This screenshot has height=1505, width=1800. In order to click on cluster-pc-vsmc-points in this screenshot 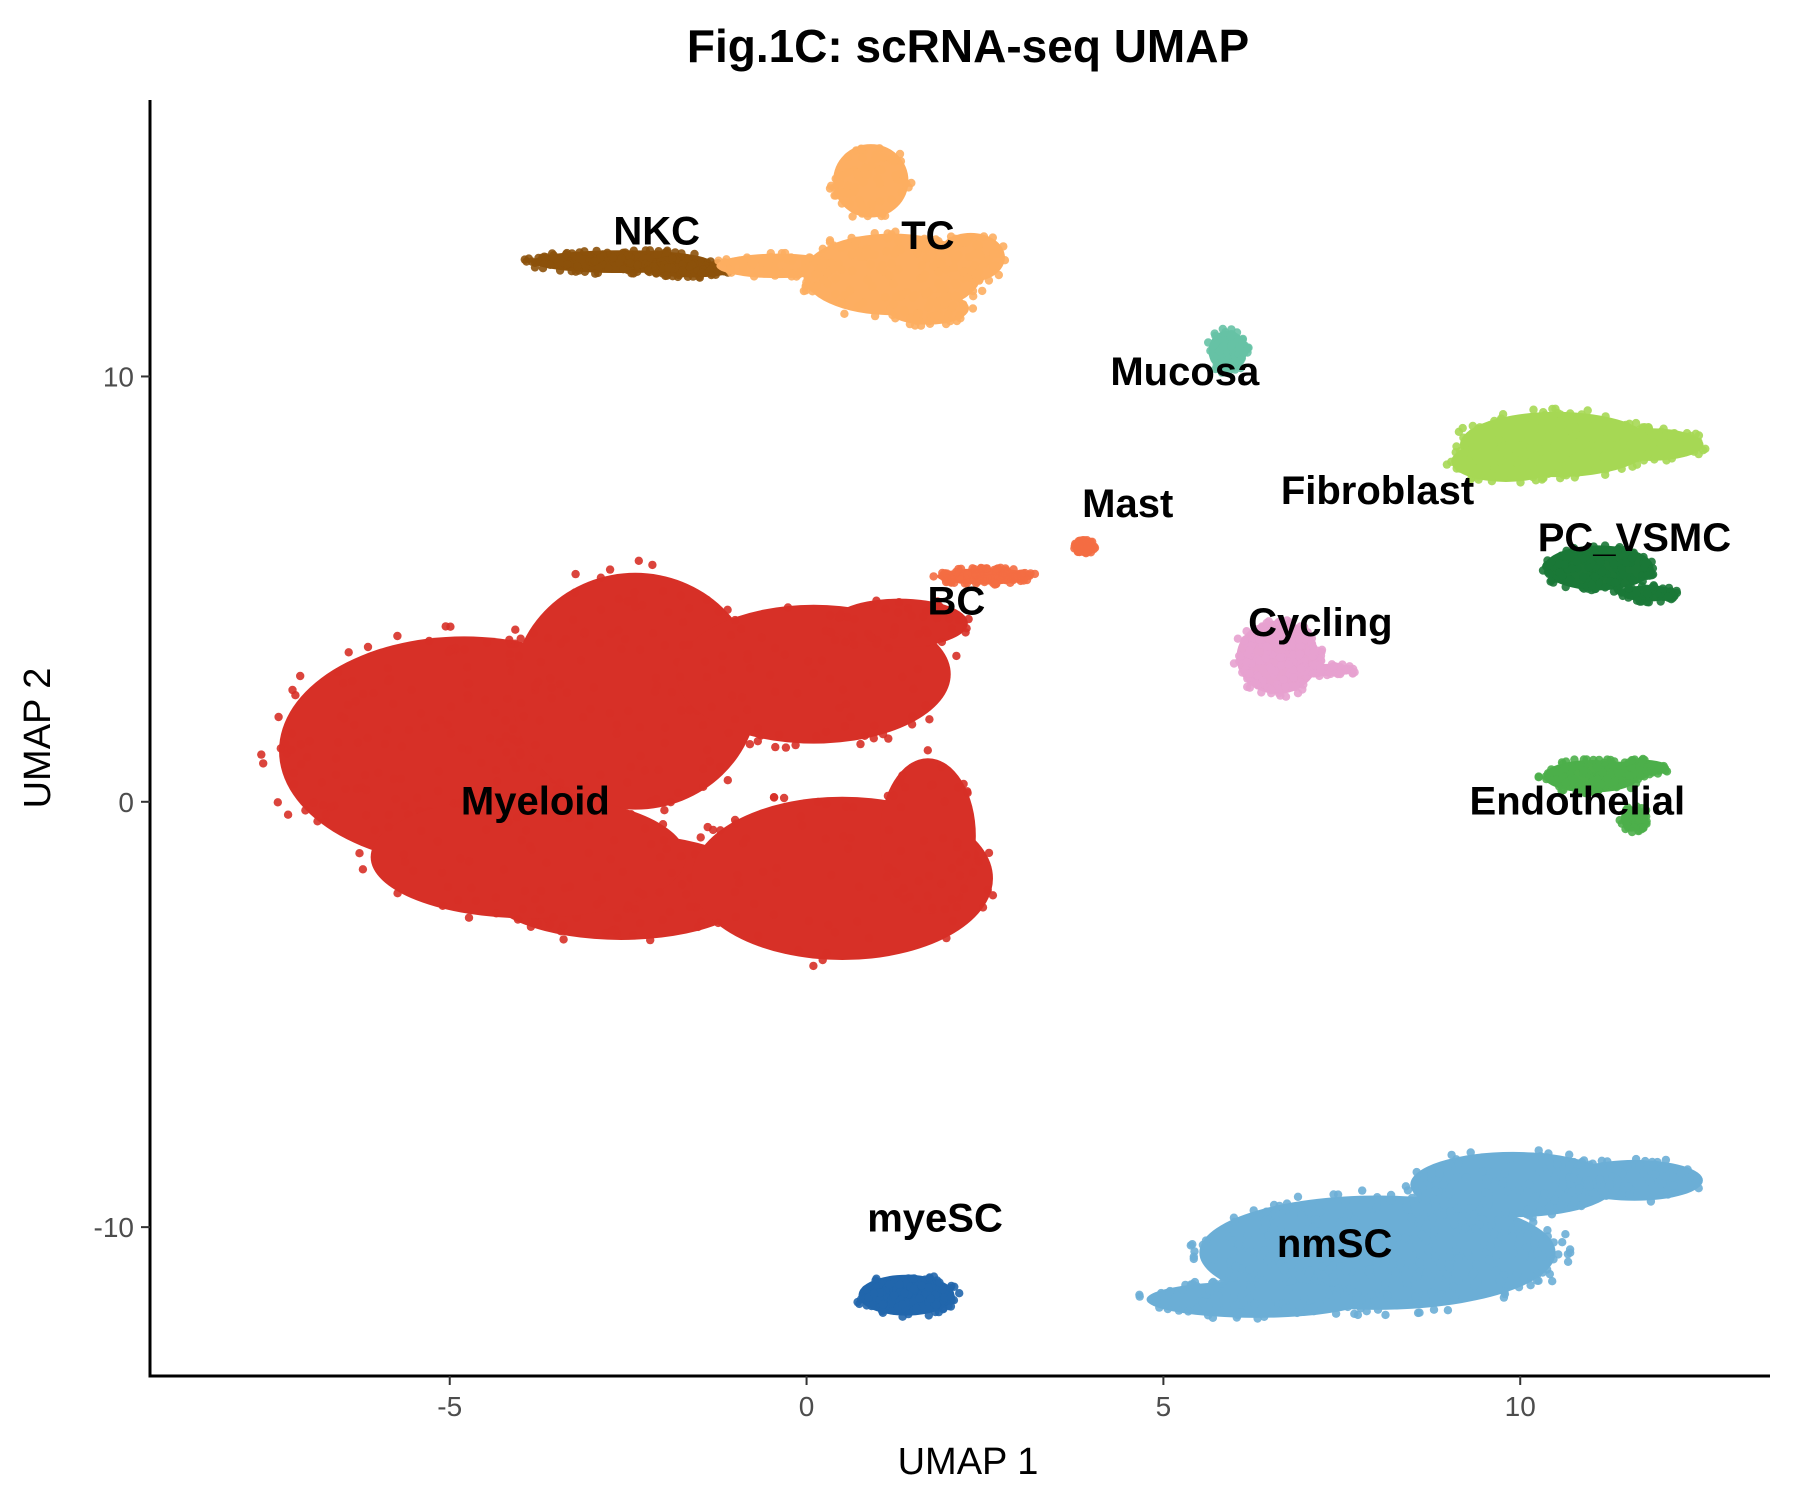, I will do `click(1610, 574)`.